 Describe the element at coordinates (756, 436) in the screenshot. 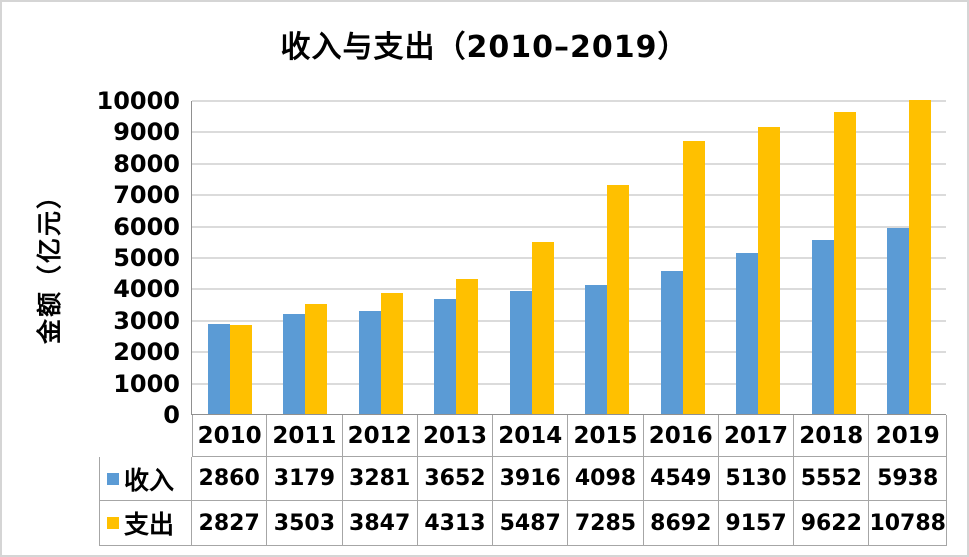

I see `year-header-2017: 2017` at that location.